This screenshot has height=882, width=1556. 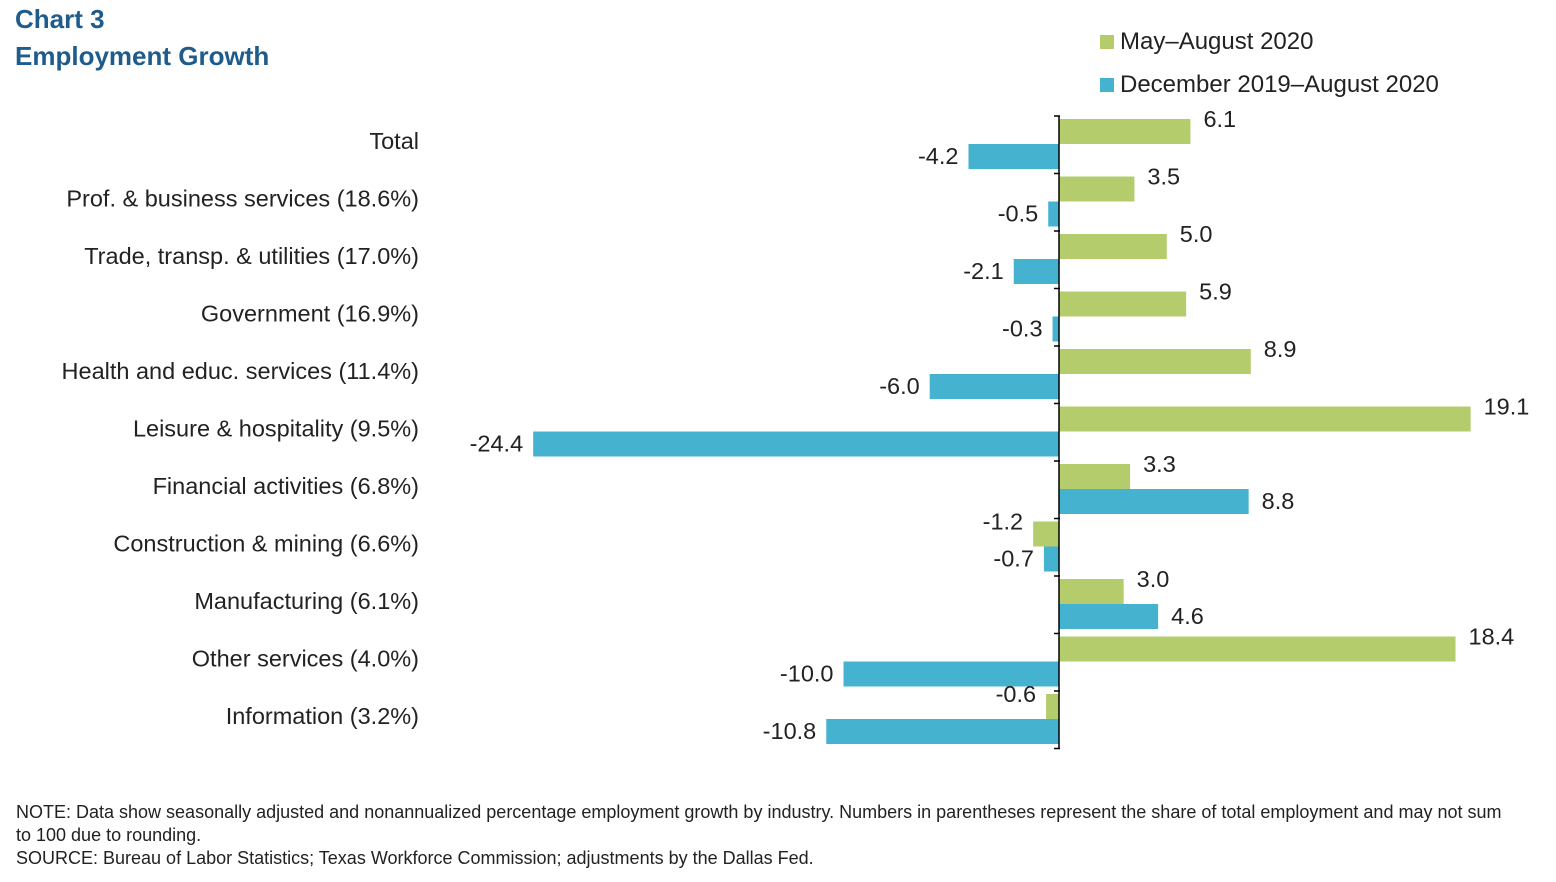 I want to click on bar-may-aug-financial-activities, so click(x=1095, y=476).